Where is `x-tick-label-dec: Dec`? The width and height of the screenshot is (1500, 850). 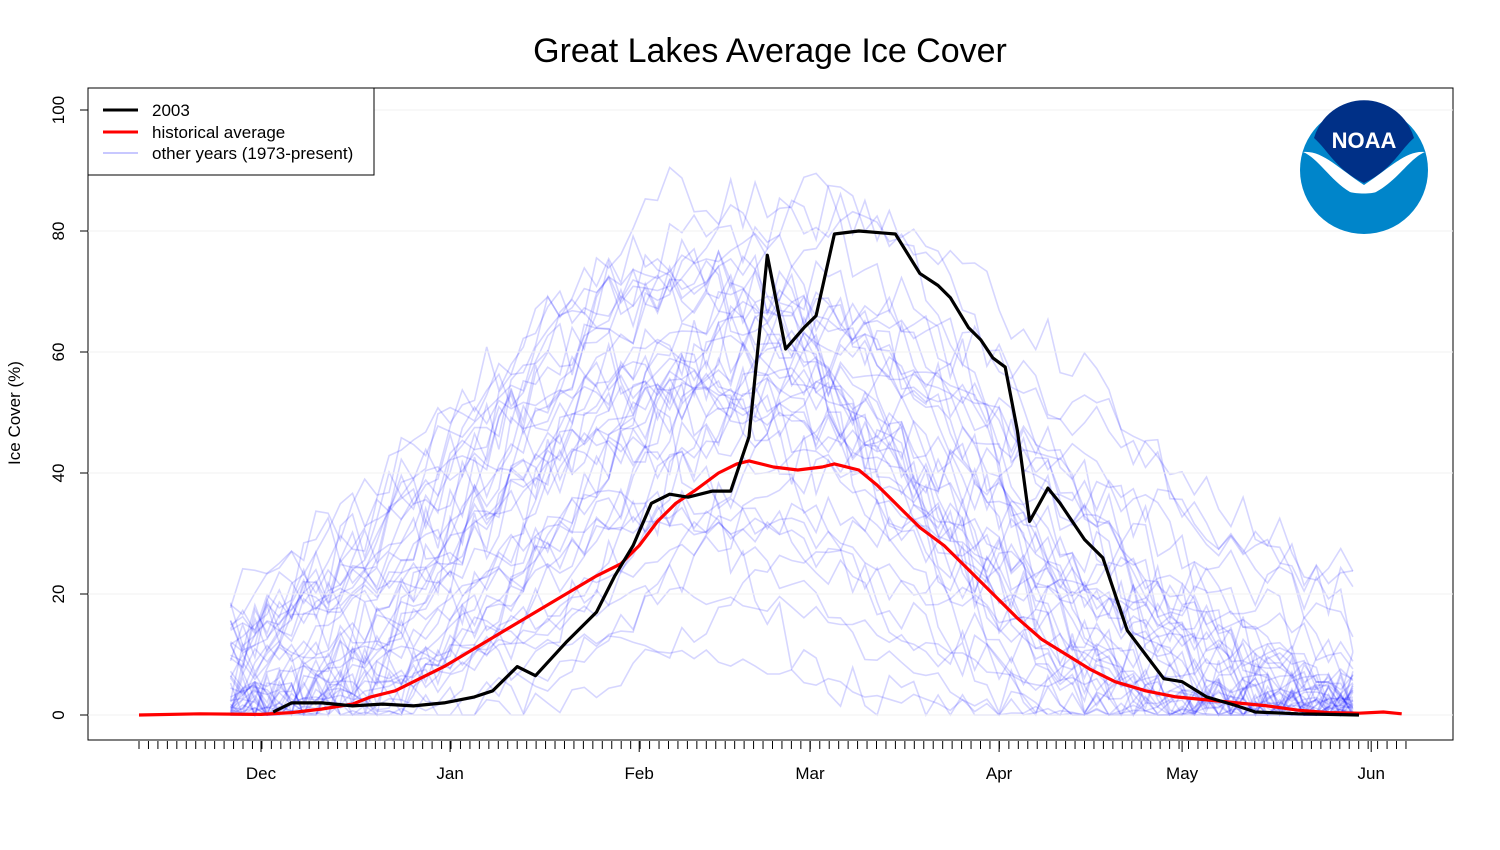 x-tick-label-dec: Dec is located at coordinates (261, 773).